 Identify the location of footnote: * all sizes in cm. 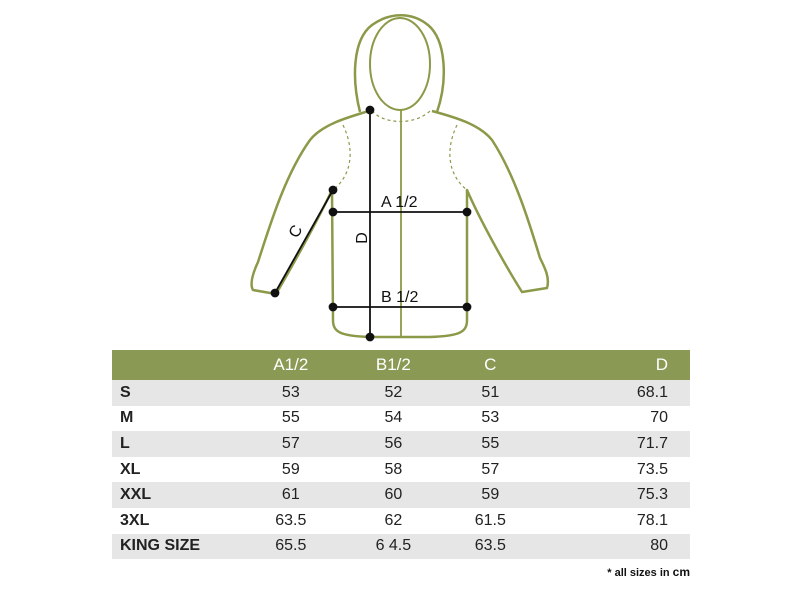
(648, 572).